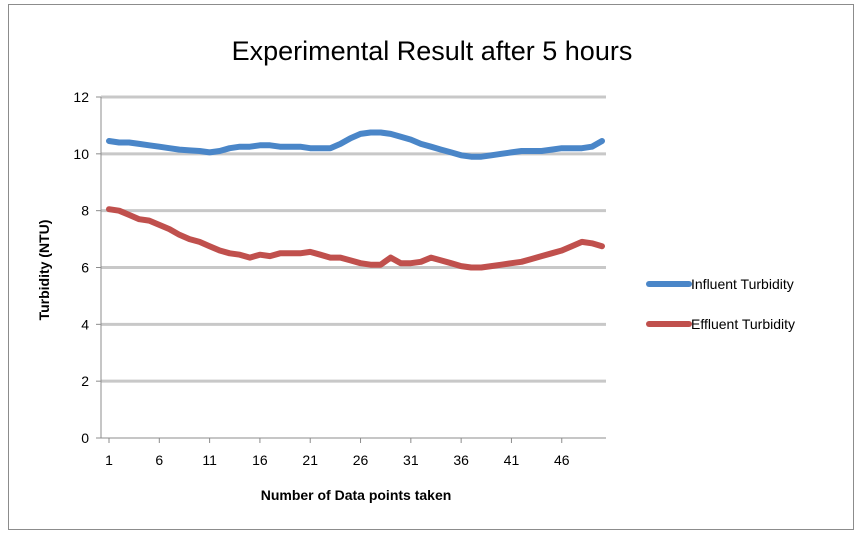 The image size is (860, 536). What do you see at coordinates (562, 460) in the screenshot?
I see `x-tick-label: 46` at bounding box center [562, 460].